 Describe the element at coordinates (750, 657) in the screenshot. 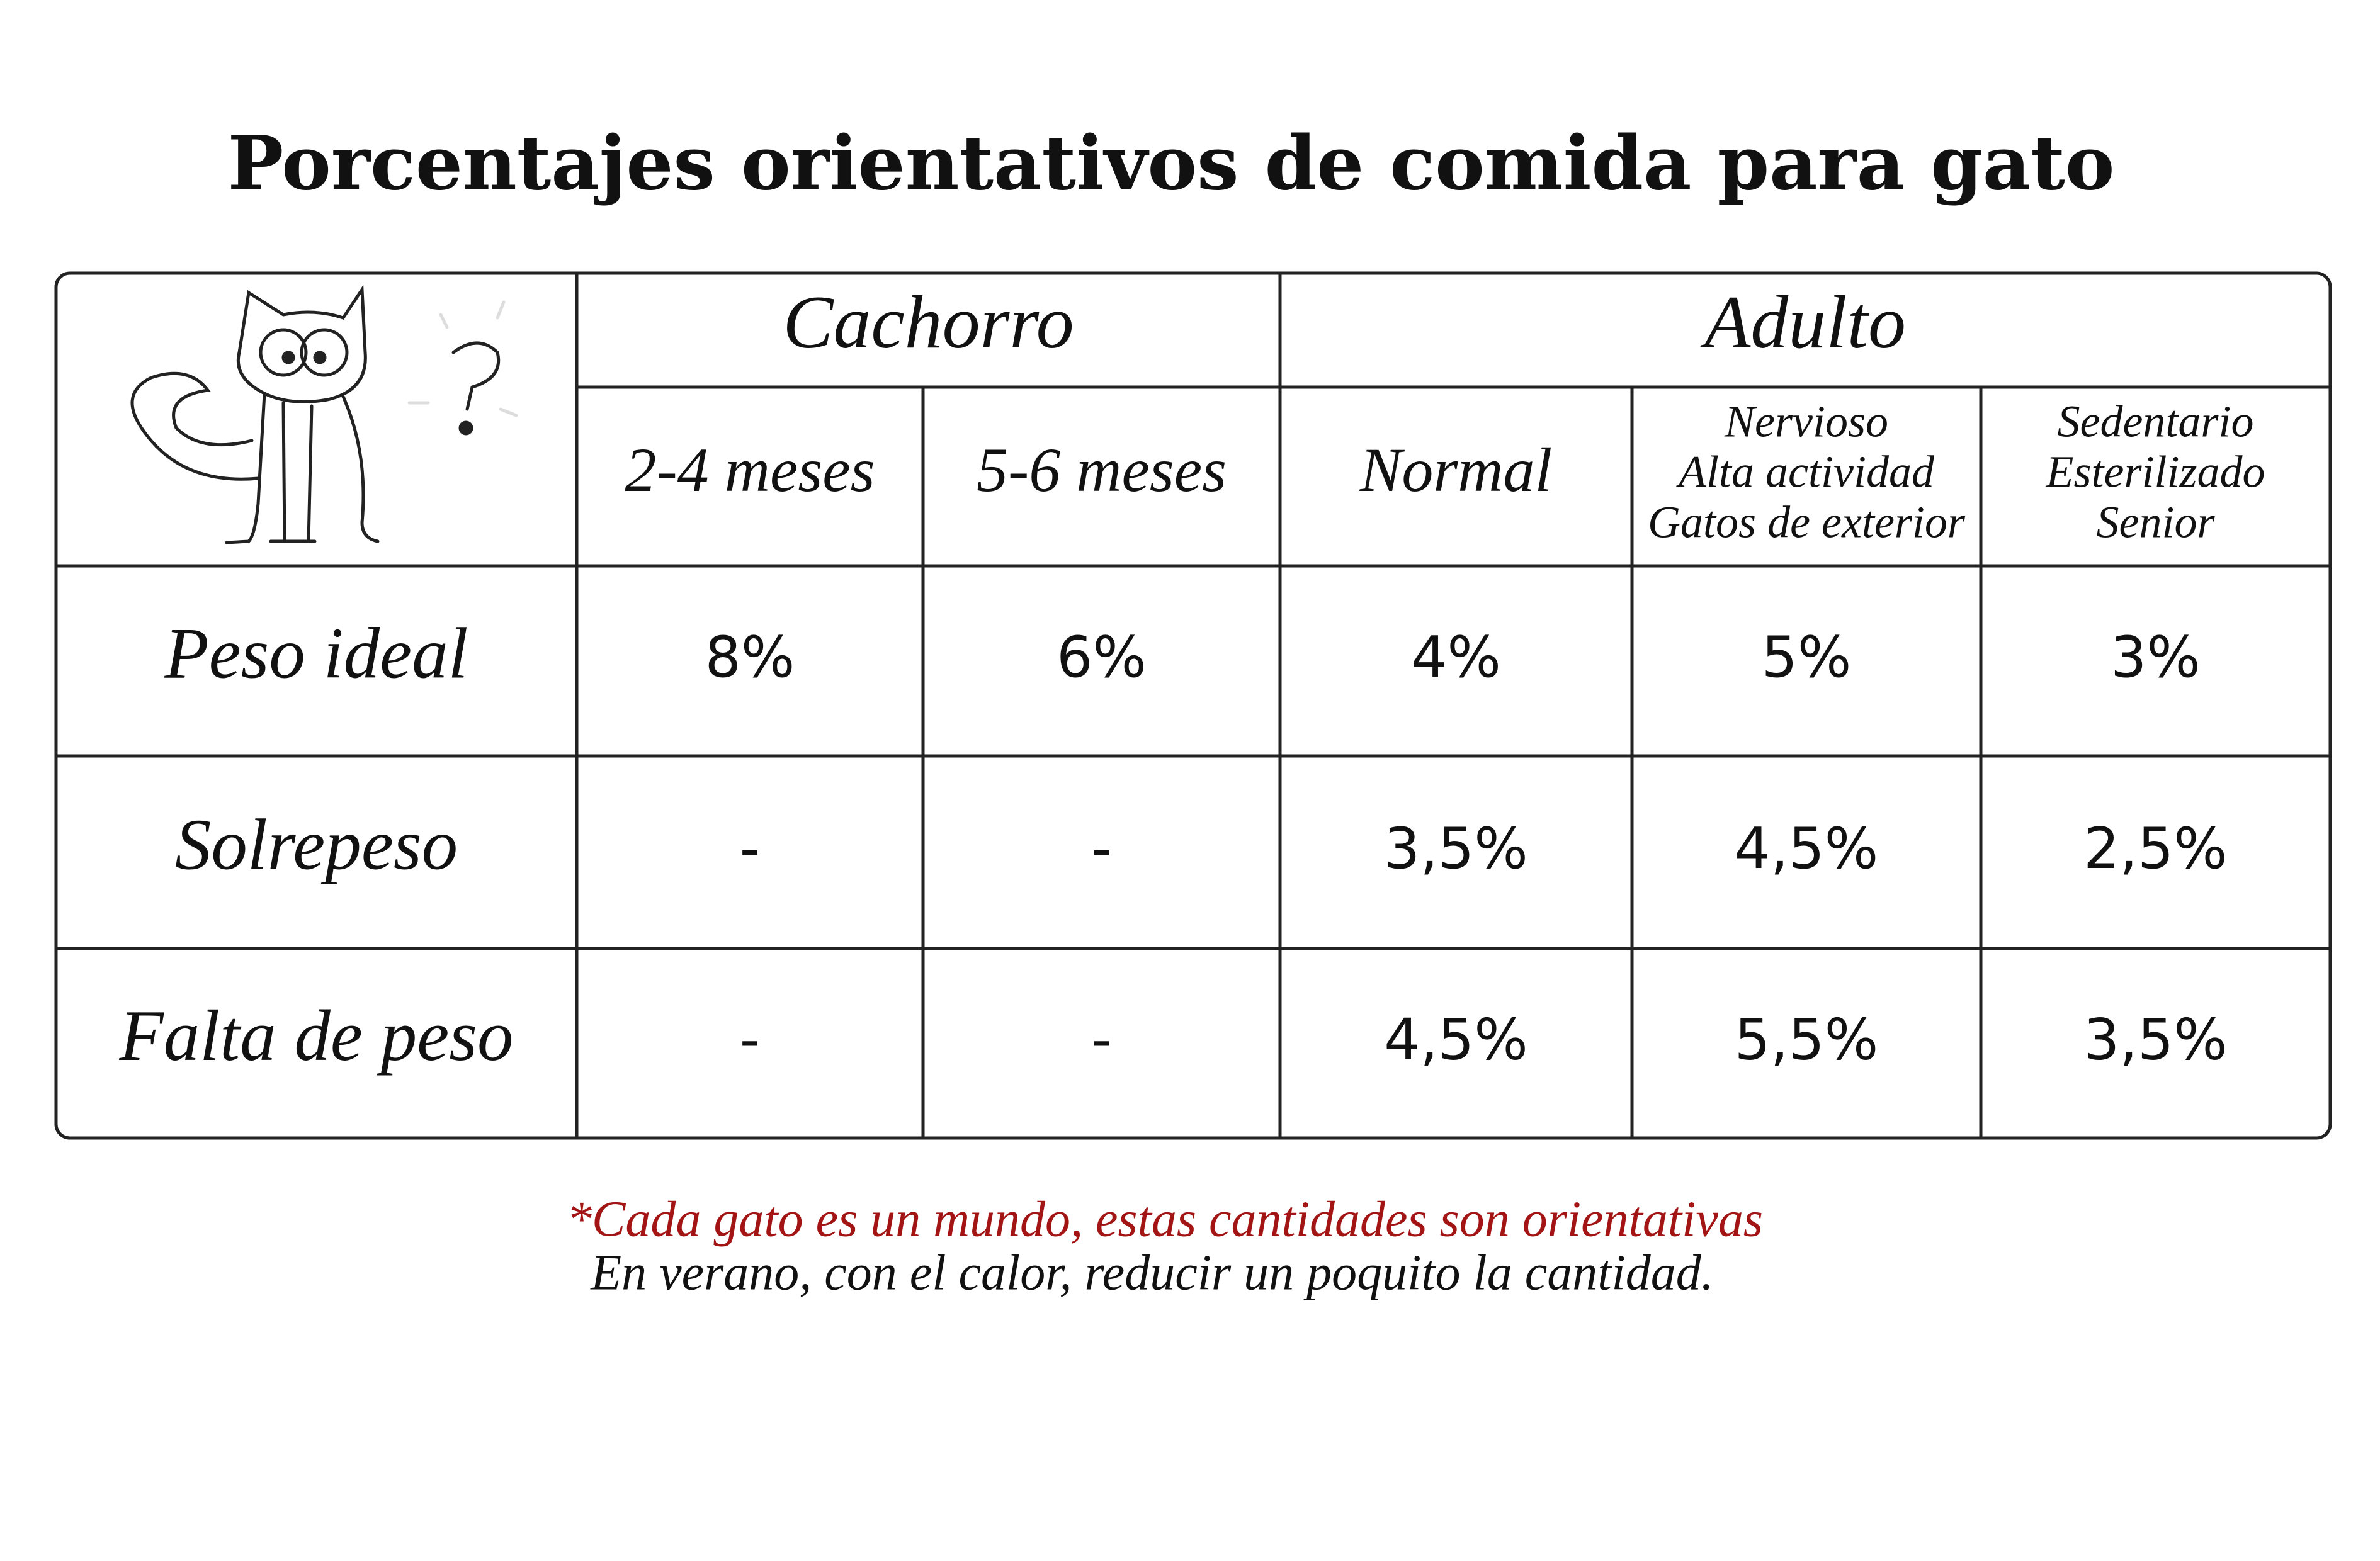

I see `cell: 8%` at that location.